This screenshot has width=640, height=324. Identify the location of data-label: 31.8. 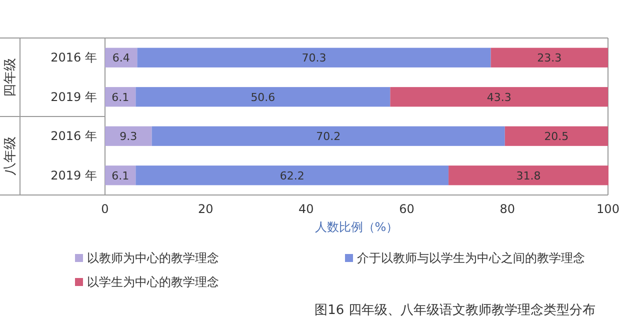
(528, 175).